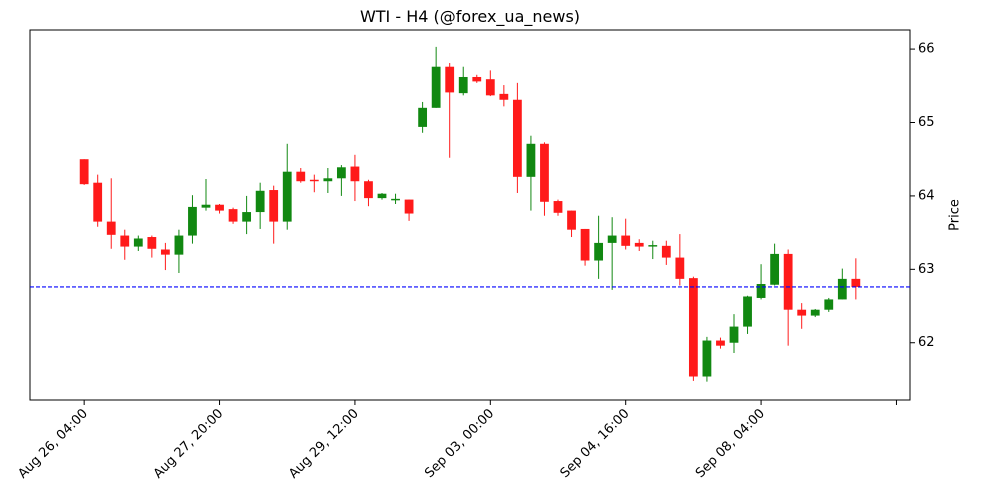  I want to click on y-tick-label: 64, so click(926, 195).